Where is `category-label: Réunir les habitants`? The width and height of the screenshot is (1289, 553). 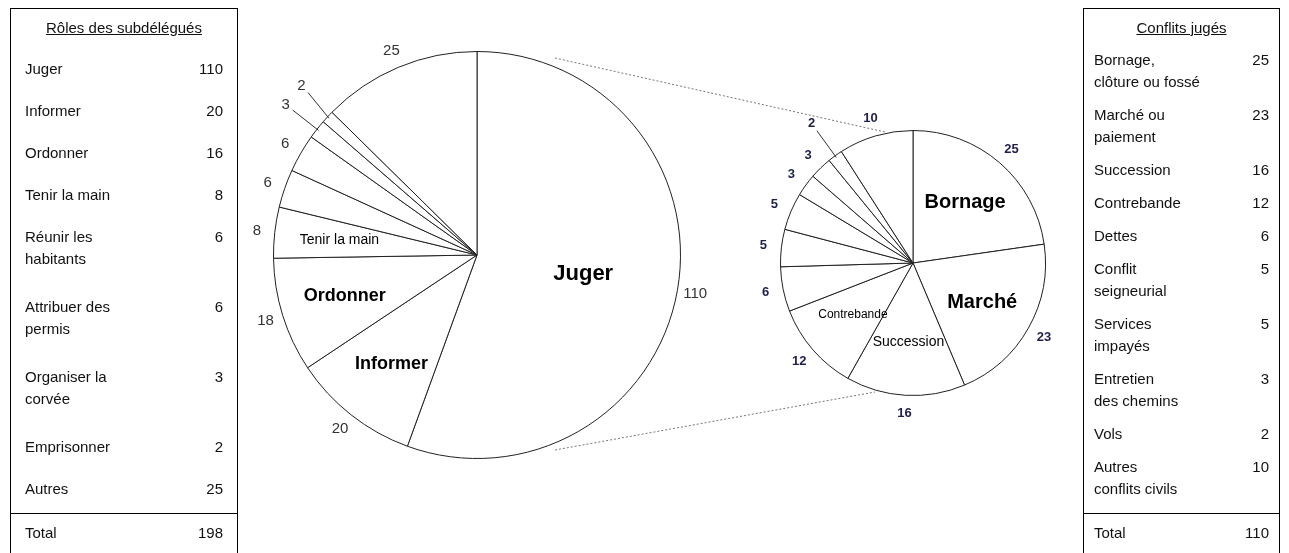
category-label: Réunir les habitants is located at coordinates (59, 248).